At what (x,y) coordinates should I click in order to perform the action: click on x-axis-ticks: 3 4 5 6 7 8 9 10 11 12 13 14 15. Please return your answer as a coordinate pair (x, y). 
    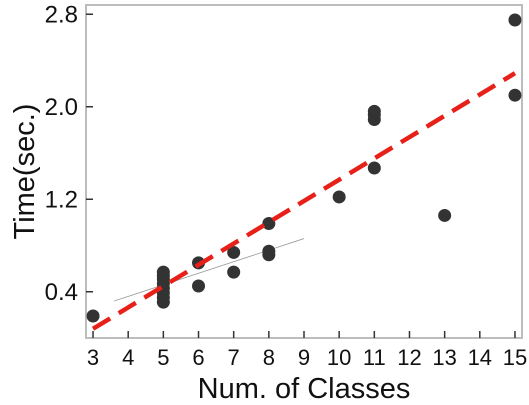
    Looking at the image, I should click on (307, 350).